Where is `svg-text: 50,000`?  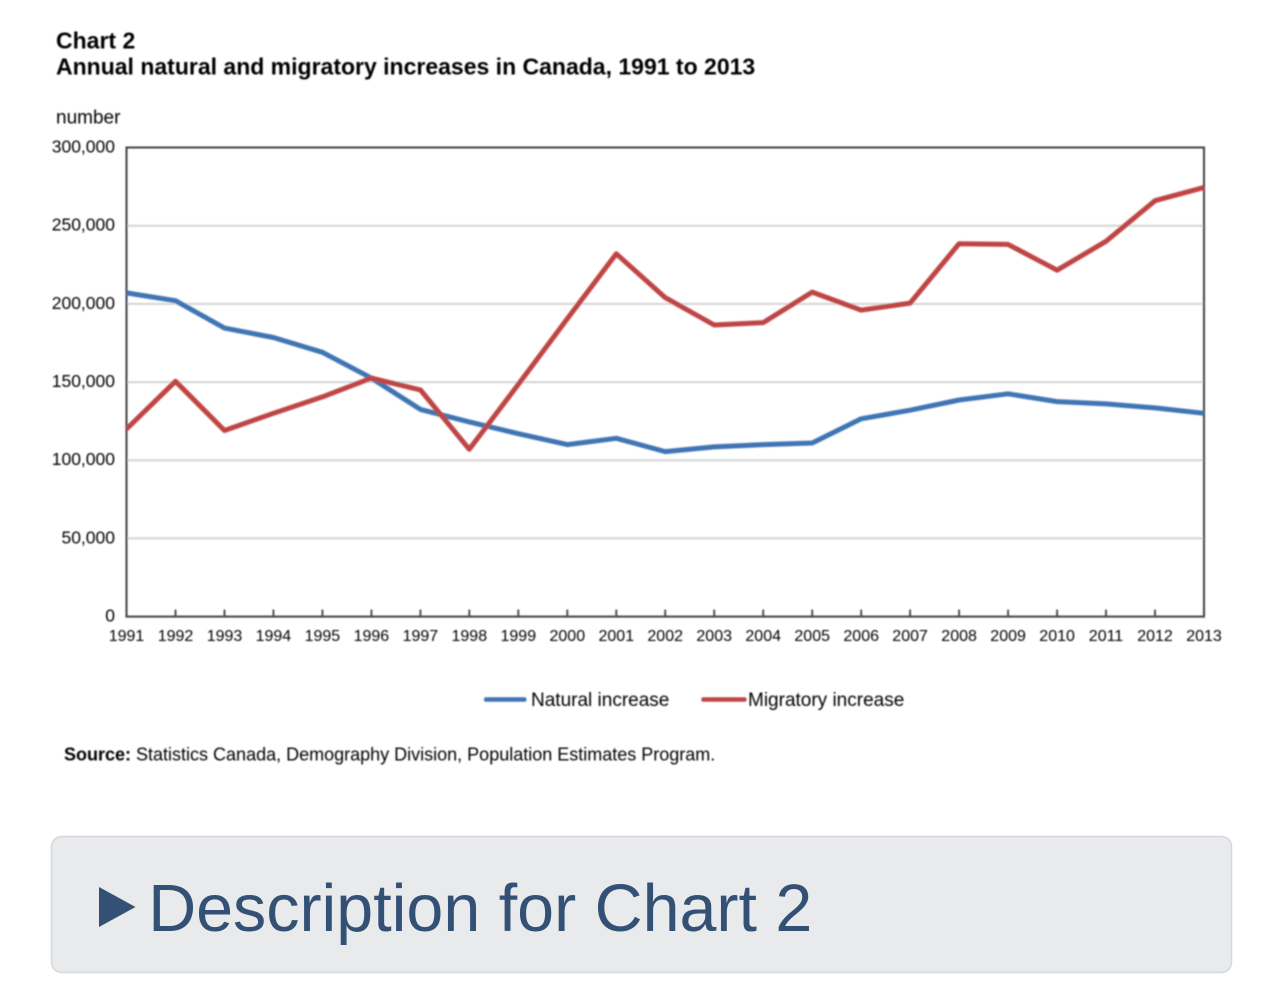
svg-text: 50,000 is located at coordinates (88, 537).